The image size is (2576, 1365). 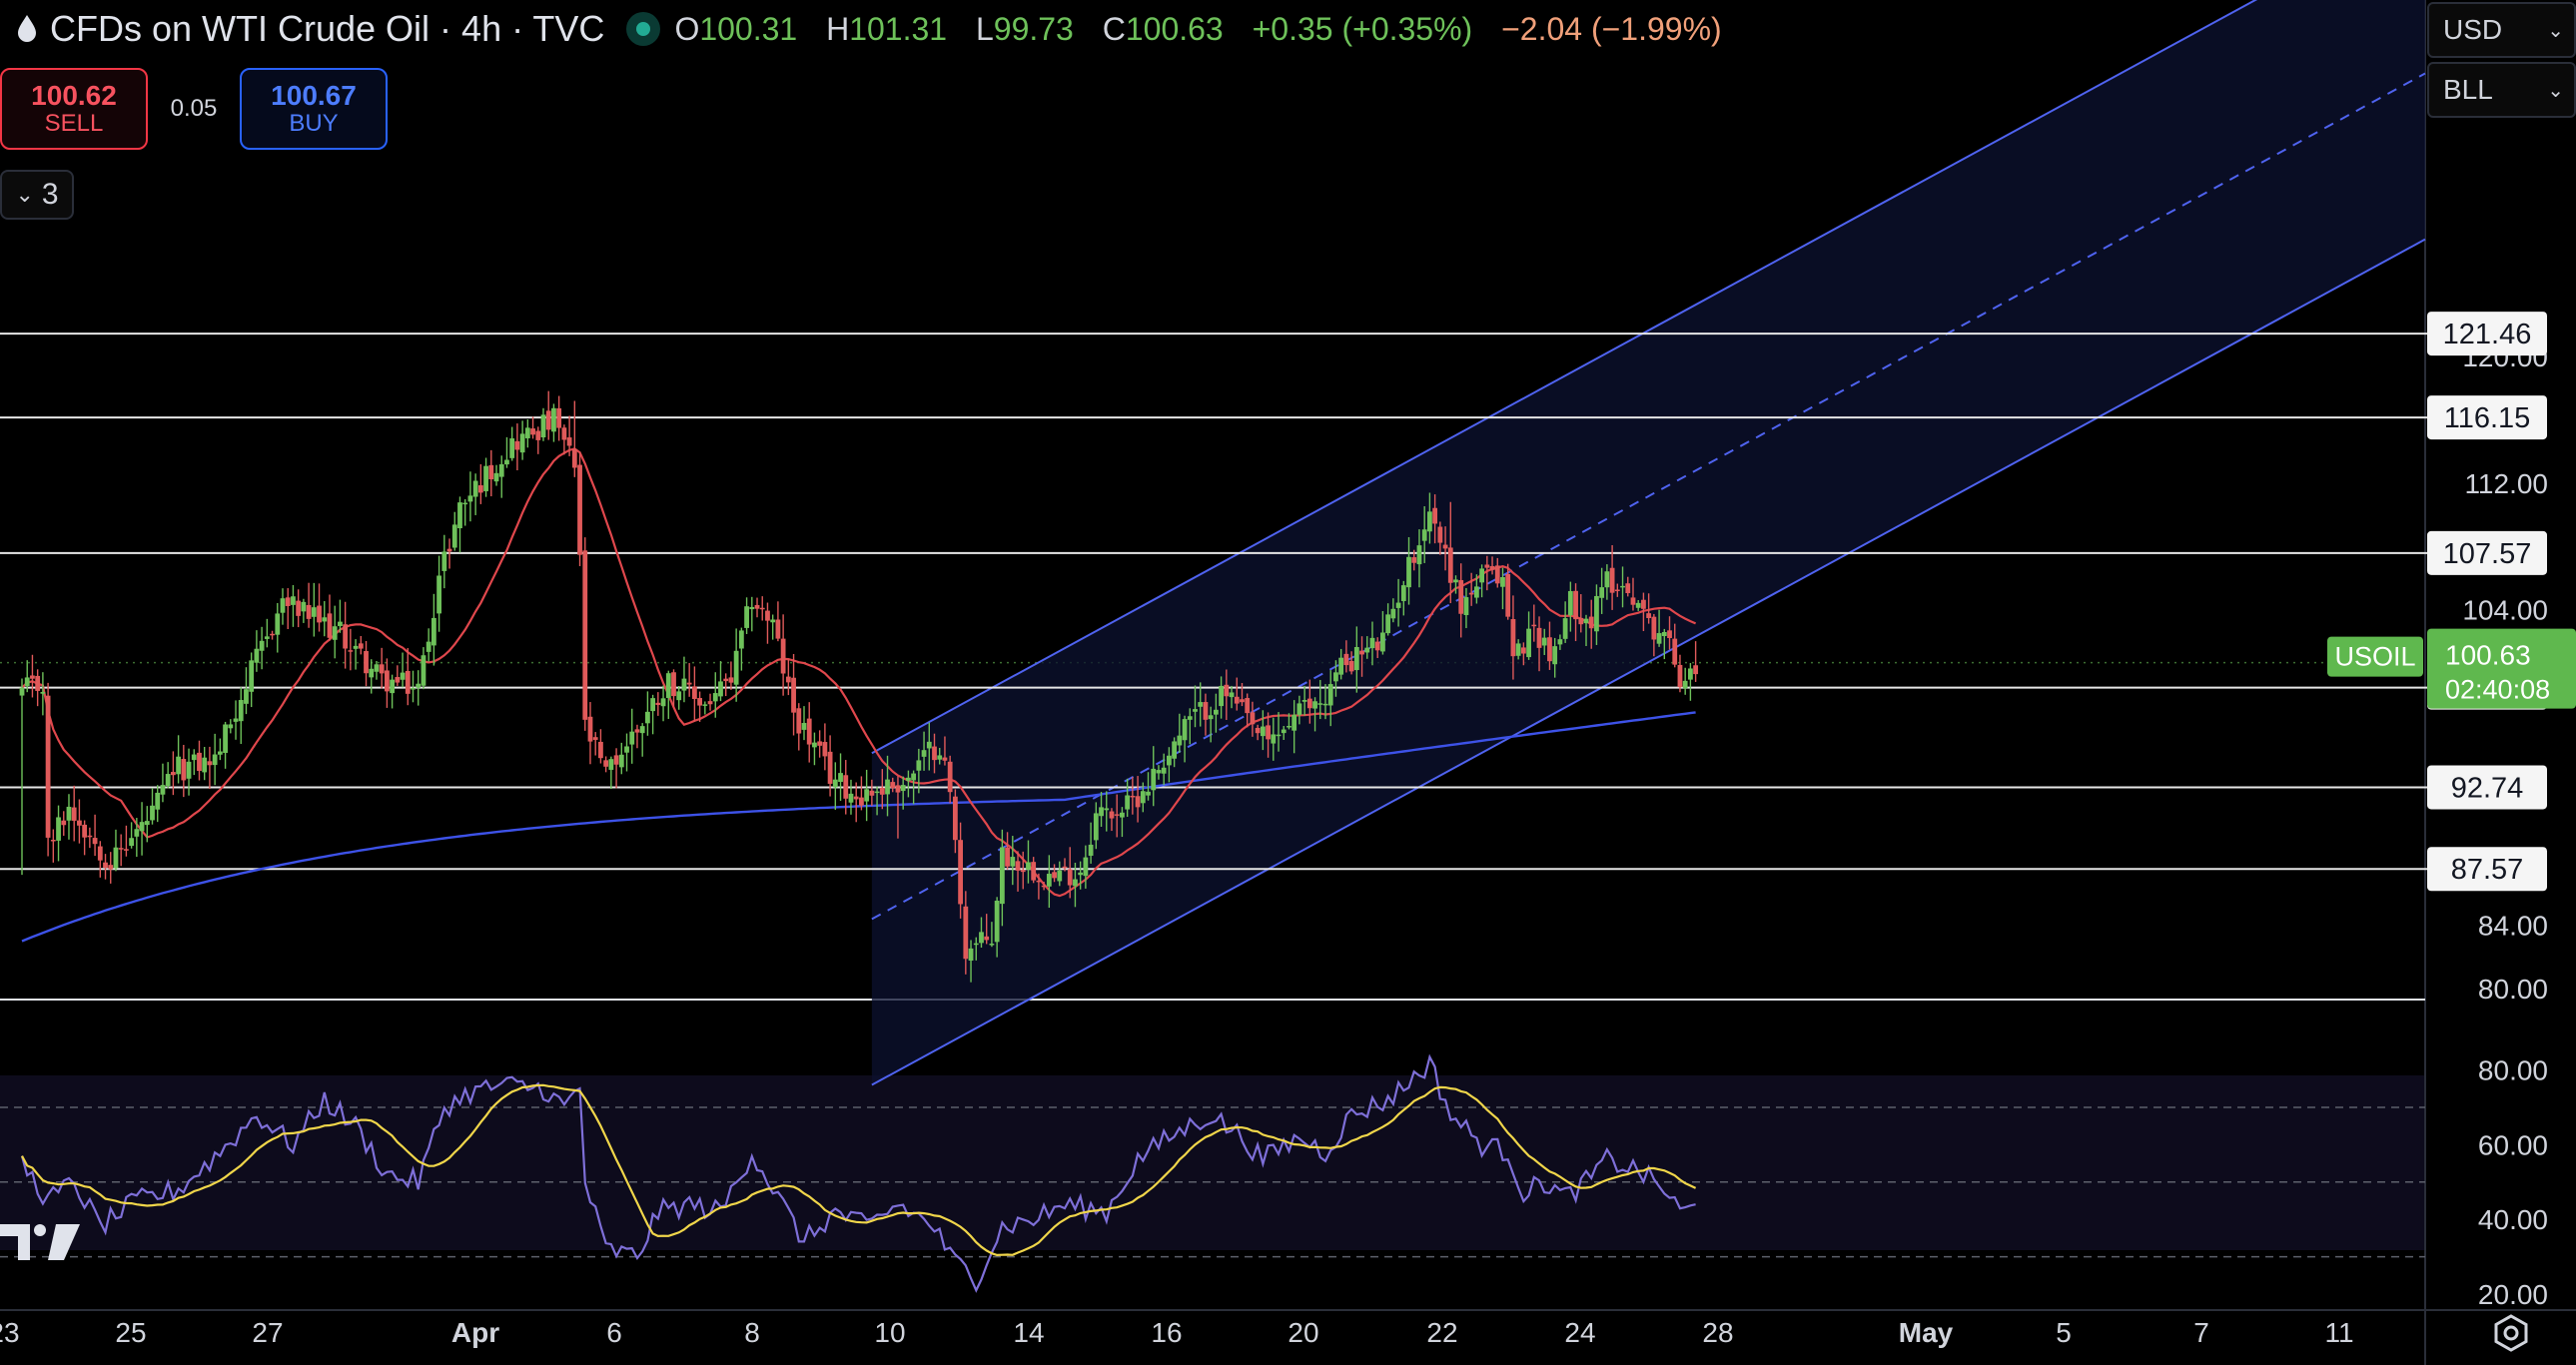 What do you see at coordinates (1303, 1332) in the screenshot?
I see `time-axis-label: 20` at bounding box center [1303, 1332].